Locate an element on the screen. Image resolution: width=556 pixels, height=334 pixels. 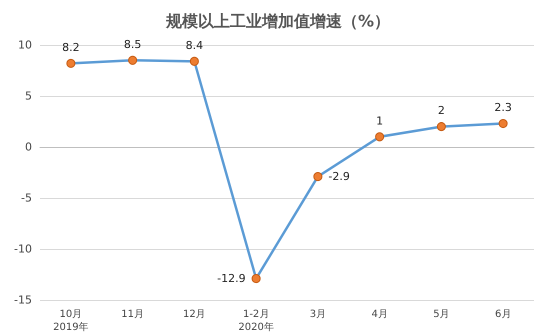
y-tick-label: -5 is located at coordinates (26, 198).